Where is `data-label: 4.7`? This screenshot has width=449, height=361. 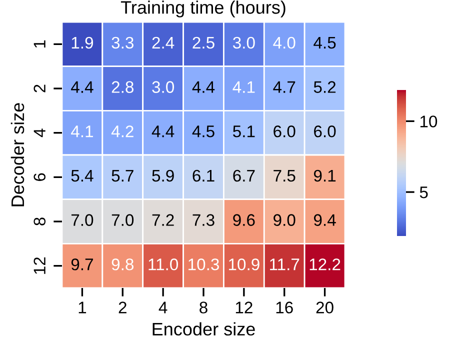
data-label: 4.7 is located at coordinates (284, 87).